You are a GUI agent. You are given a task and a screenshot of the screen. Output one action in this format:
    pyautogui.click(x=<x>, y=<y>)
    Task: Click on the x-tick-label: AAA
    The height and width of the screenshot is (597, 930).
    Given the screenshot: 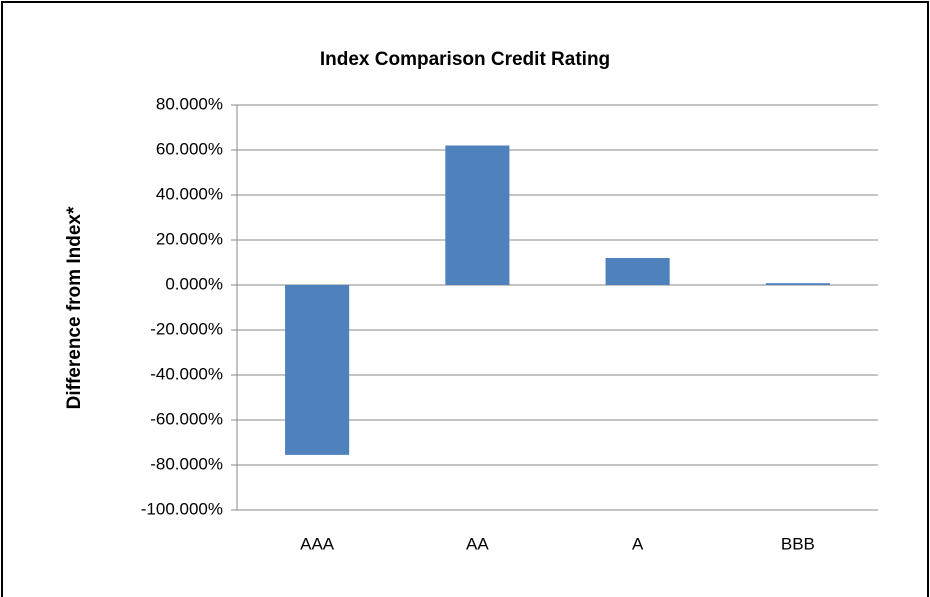 What is the action you would take?
    pyautogui.click(x=317, y=543)
    